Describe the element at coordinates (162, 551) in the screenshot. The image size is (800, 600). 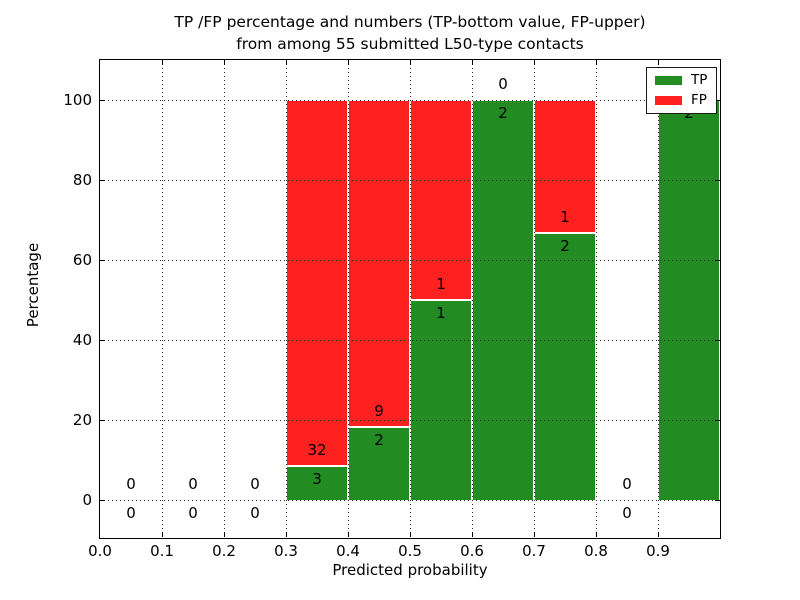
I see `x-tick-label-0.1: 0.1` at that location.